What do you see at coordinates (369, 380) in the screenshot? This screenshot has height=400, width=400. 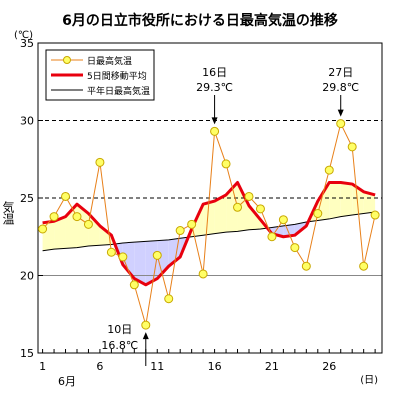 I see `x-unit-label: (日)` at bounding box center [369, 380].